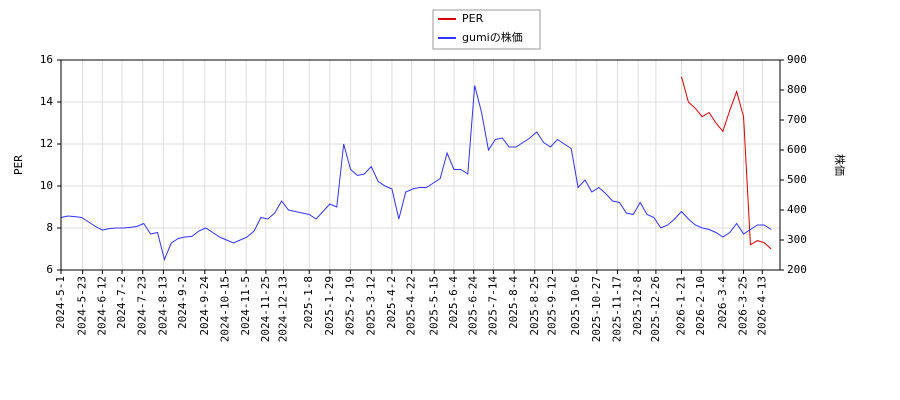 The width and height of the screenshot is (900, 400). Describe the element at coordinates (797, 209) in the screenshot. I see `y2-tick-label: 400` at that location.